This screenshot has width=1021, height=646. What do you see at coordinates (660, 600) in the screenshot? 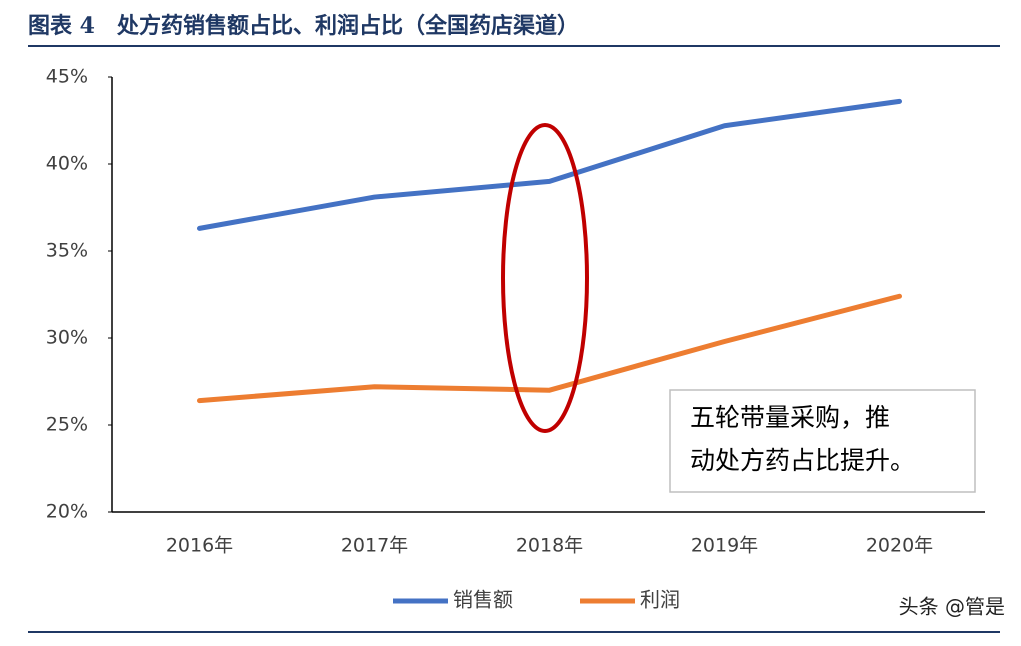
I see `legend-label: 利润` at bounding box center [660, 600].